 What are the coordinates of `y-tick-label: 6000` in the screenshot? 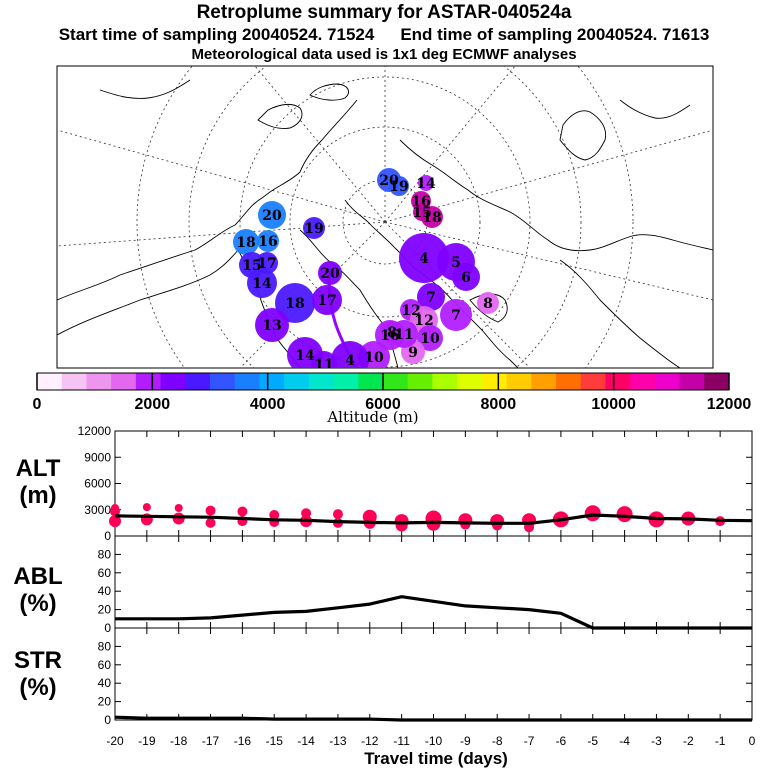 It's located at (97, 484).